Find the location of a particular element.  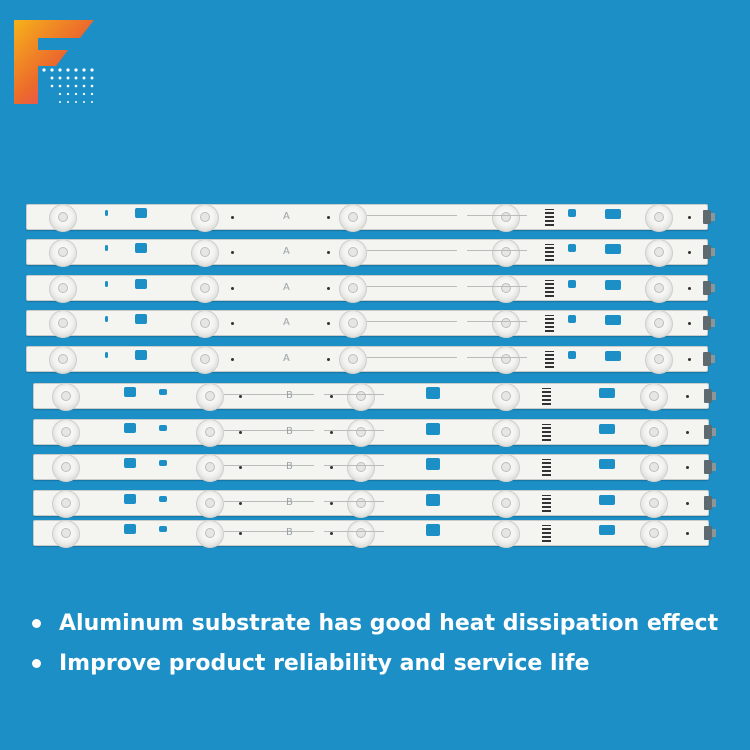

brand-logo is located at coordinates (54, 62).